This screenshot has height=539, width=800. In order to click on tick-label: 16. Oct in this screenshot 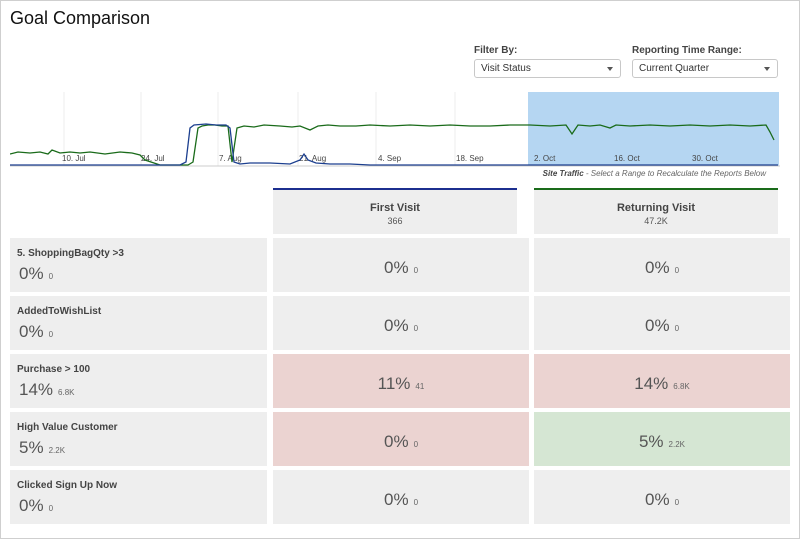, I will do `click(627, 158)`.